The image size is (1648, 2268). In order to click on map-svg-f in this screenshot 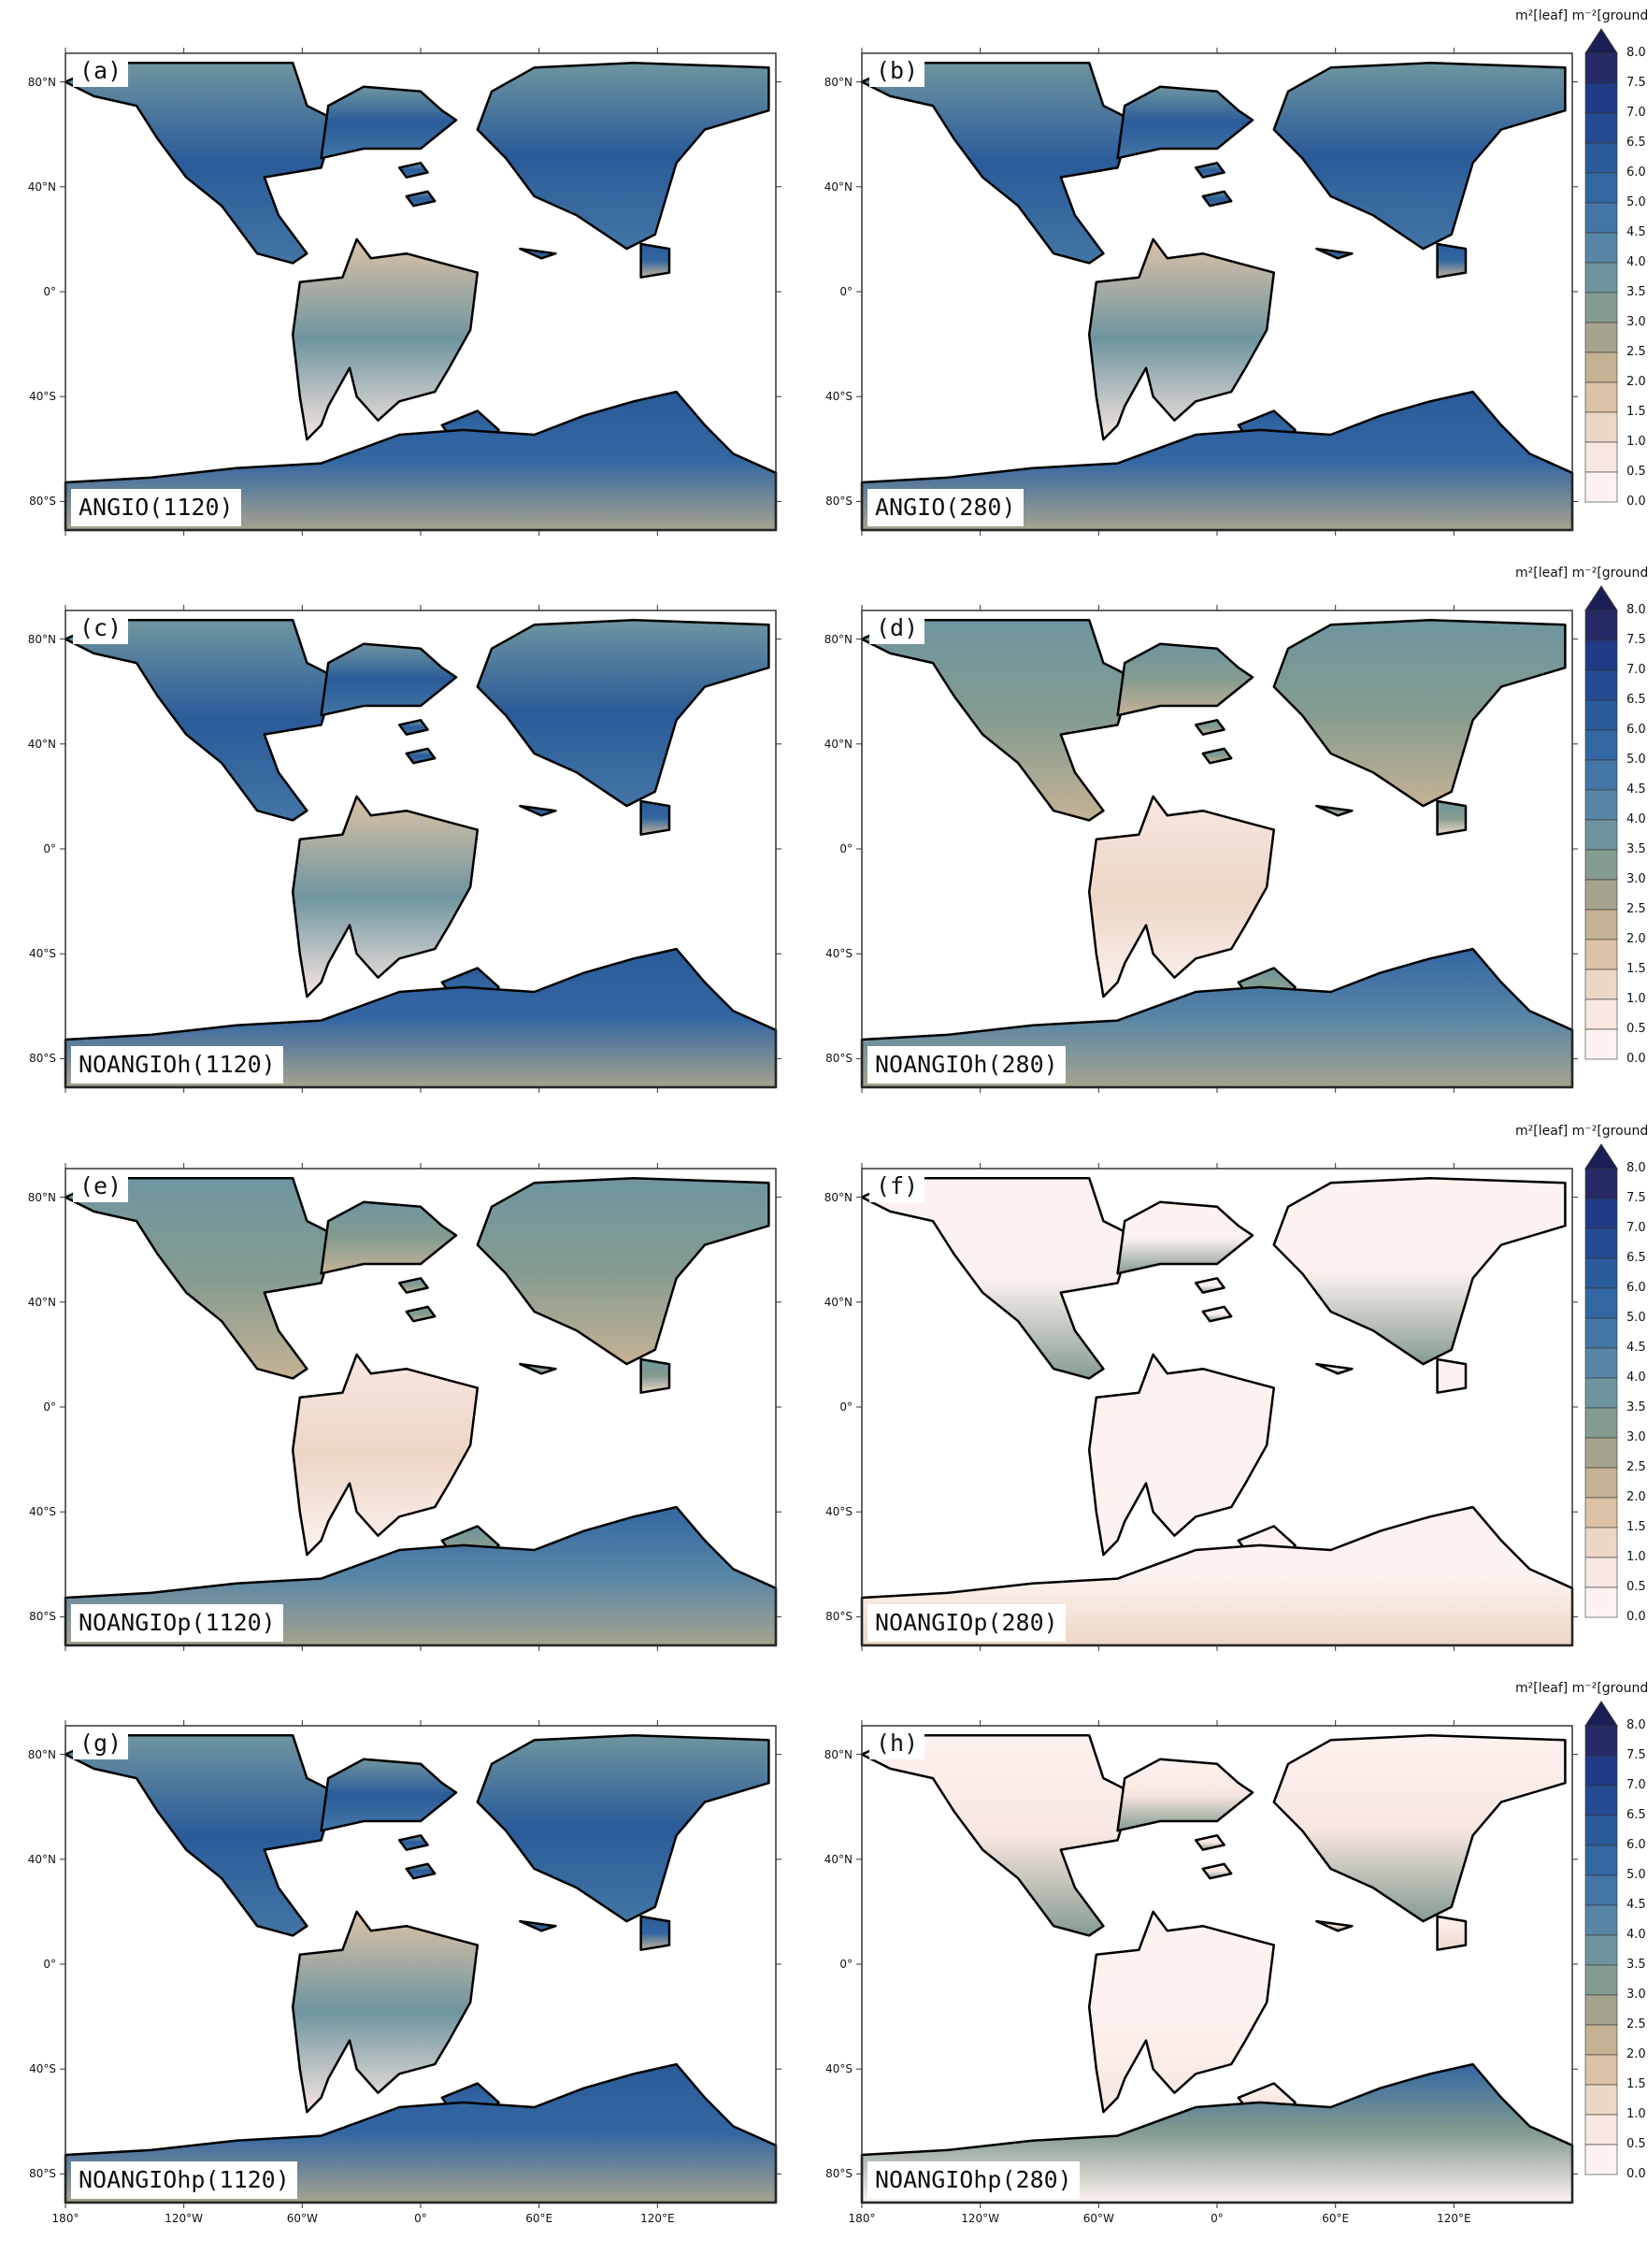, I will do `click(1217, 1407)`.